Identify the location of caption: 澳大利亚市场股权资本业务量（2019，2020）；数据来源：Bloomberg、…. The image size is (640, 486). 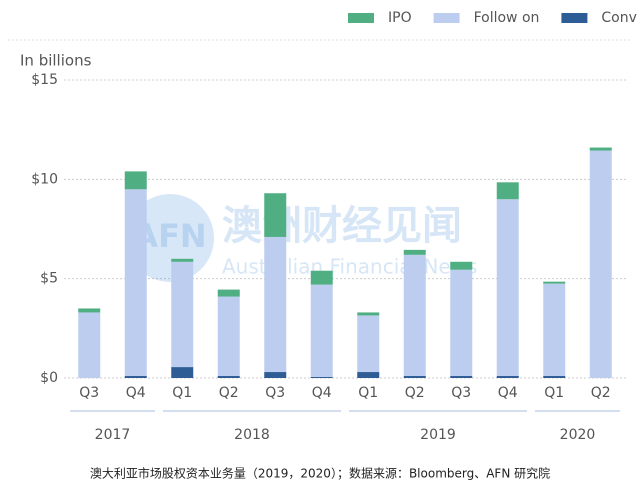
(320, 473).